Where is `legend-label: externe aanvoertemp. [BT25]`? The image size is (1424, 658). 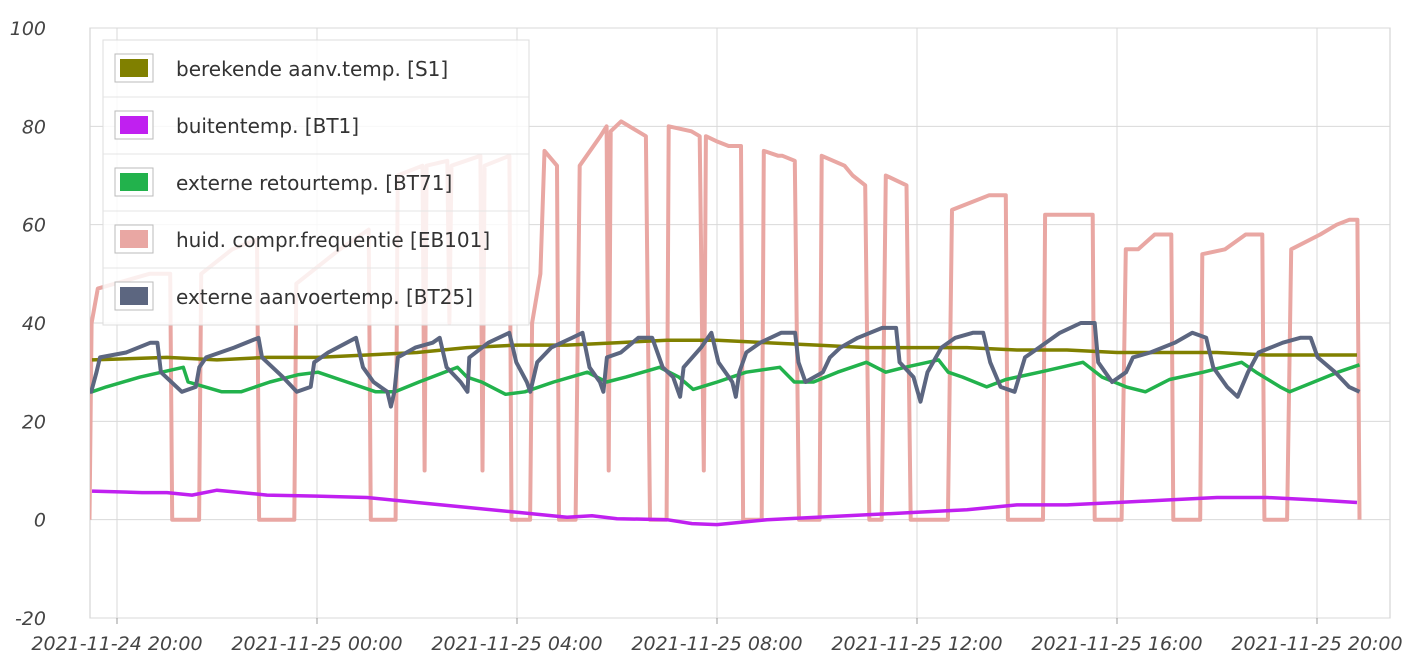 legend-label: externe aanvoertemp. [BT25] is located at coordinates (324, 297).